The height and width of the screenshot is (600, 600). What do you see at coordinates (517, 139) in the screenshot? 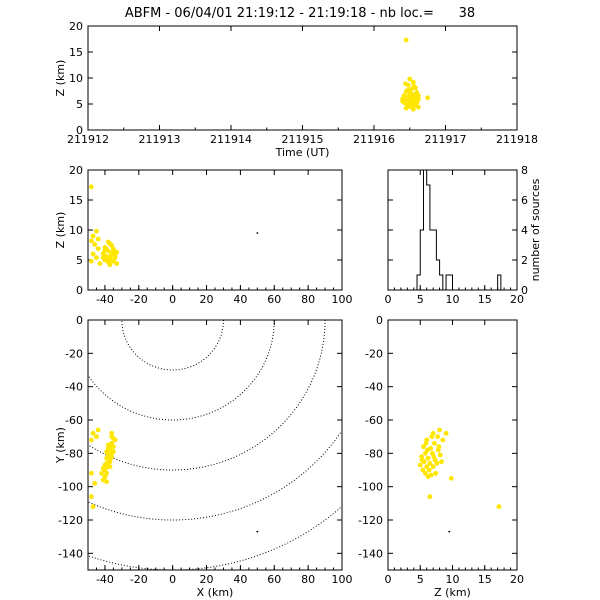
I see `time-height-xtick-label: 211918` at bounding box center [517, 139].